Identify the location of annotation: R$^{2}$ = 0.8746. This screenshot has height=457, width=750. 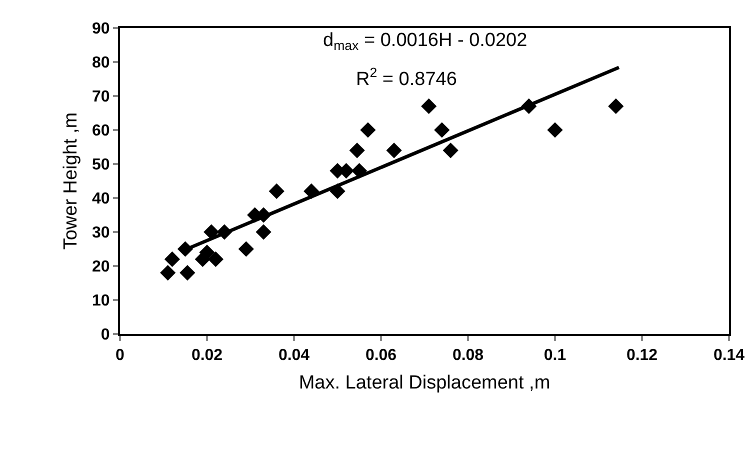
(406, 77).